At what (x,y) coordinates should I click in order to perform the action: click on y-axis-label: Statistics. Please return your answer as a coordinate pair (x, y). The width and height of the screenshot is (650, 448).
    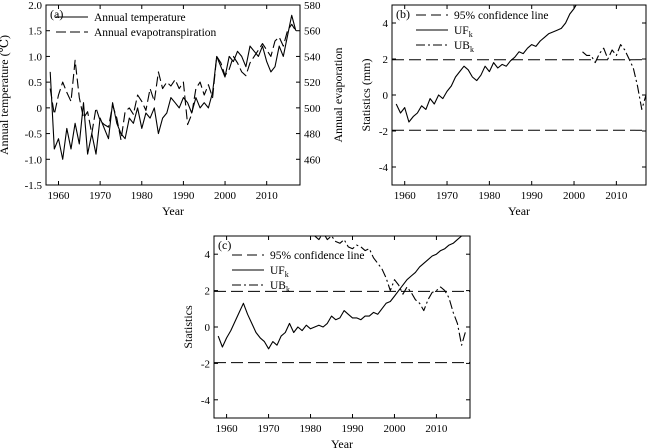
    Looking at the image, I should click on (188, 327).